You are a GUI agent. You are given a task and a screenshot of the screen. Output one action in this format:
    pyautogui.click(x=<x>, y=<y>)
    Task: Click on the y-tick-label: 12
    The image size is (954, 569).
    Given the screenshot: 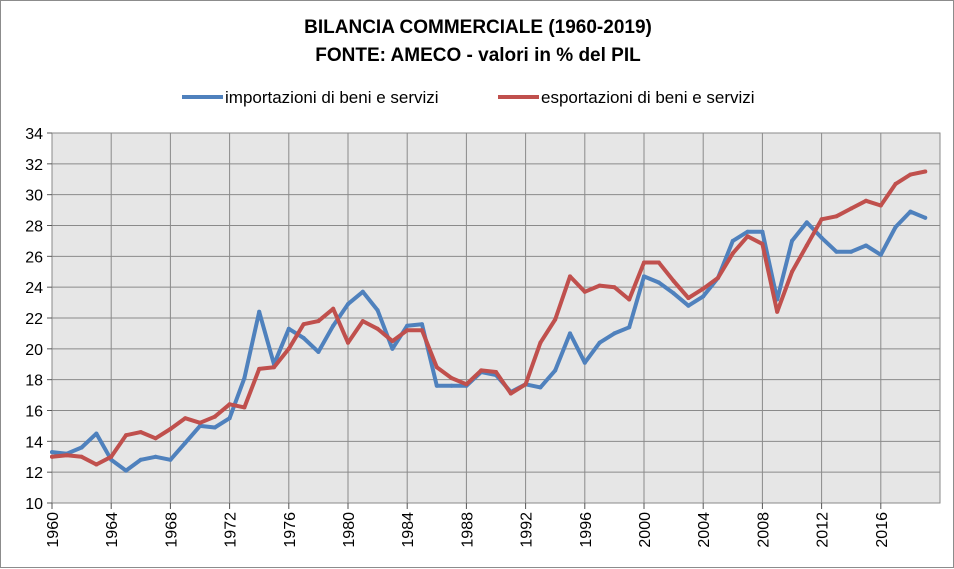 What is the action you would take?
    pyautogui.click(x=34, y=473)
    